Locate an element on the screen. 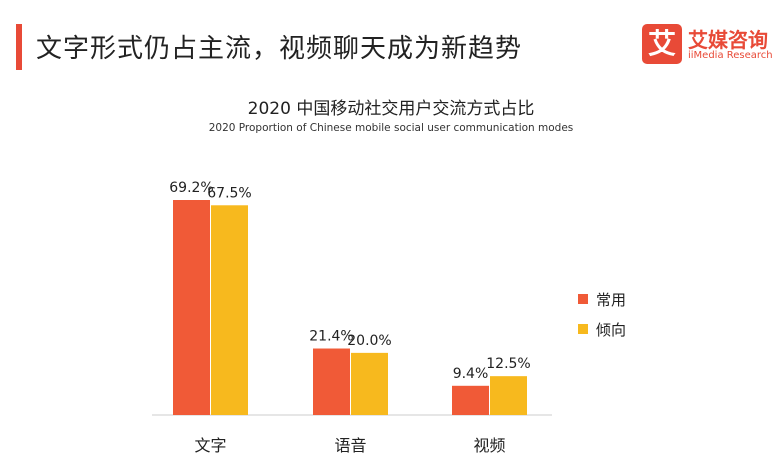  accent-bar is located at coordinates (19, 47).